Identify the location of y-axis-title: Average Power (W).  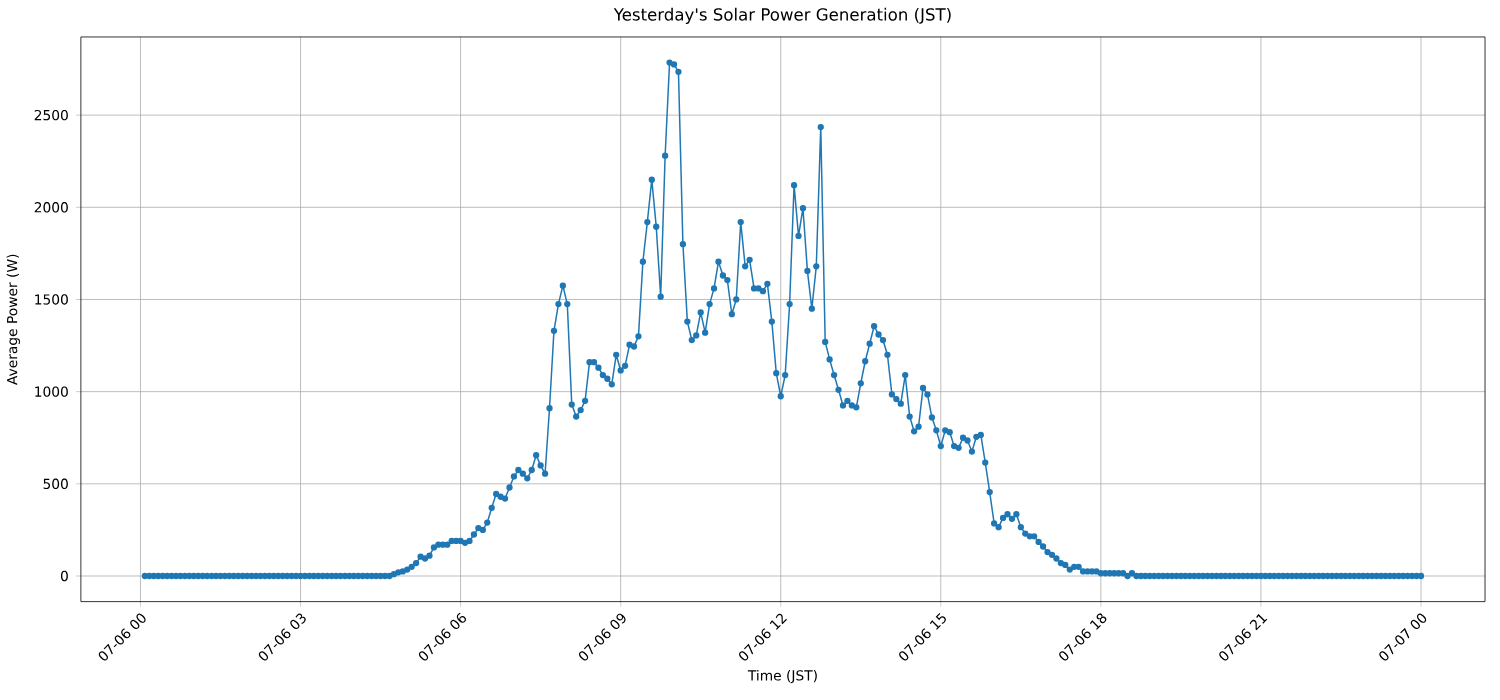
(13, 320).